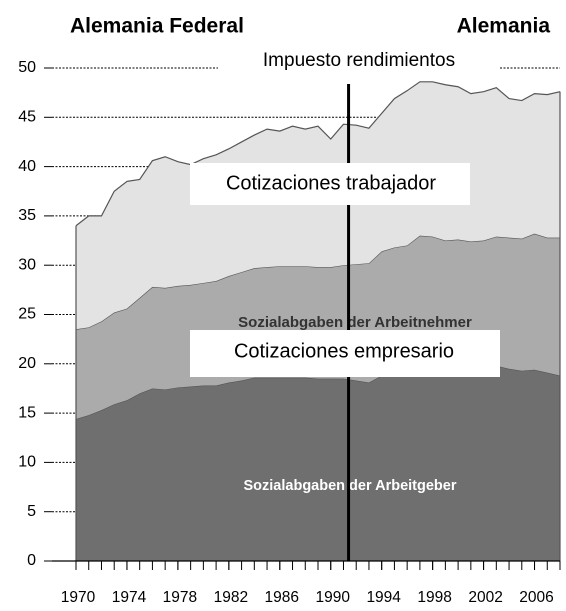  I want to click on x-tick-label: 1970, so click(78, 597).